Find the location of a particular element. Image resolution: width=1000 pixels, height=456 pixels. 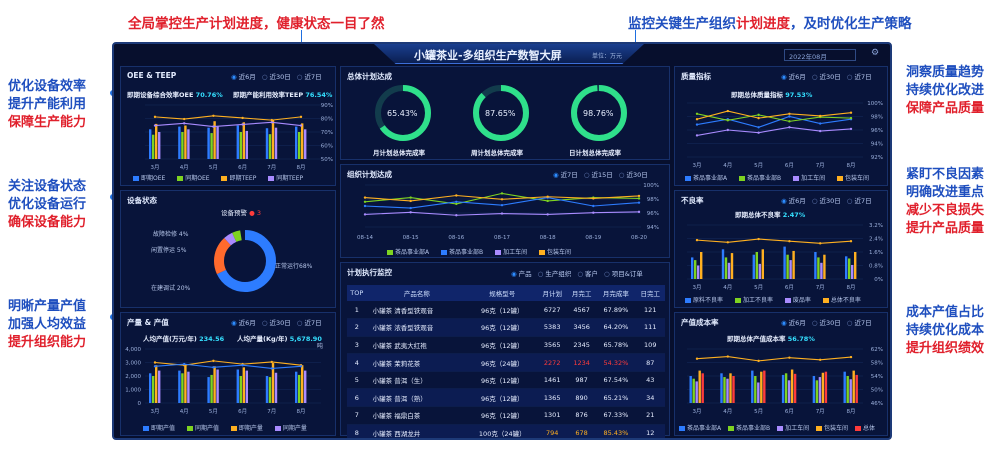

legend-item: 包装车间 is located at coordinates (853, 178).